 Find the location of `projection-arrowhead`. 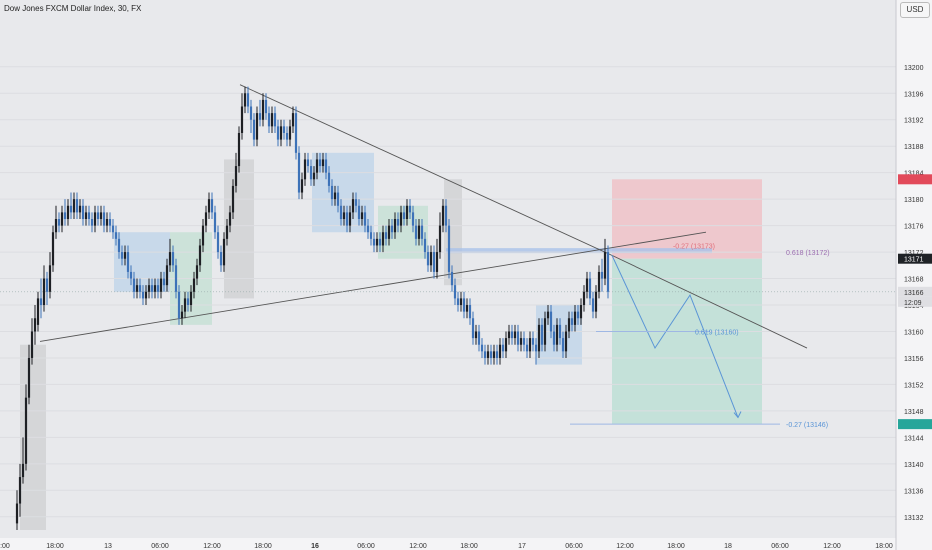

projection-arrowhead is located at coordinates (737, 415).